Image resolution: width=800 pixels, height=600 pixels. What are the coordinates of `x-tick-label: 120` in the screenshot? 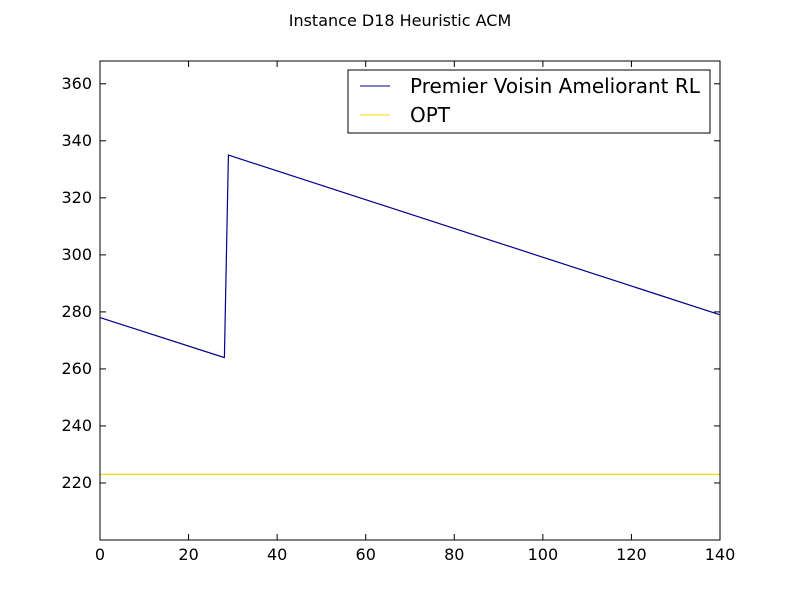 It's located at (631, 554).